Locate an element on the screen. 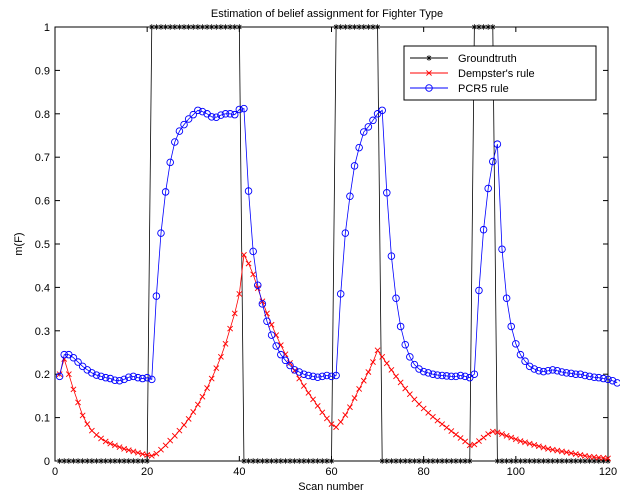 The height and width of the screenshot is (494, 620). x-tick-label: 80 is located at coordinates (424, 472).